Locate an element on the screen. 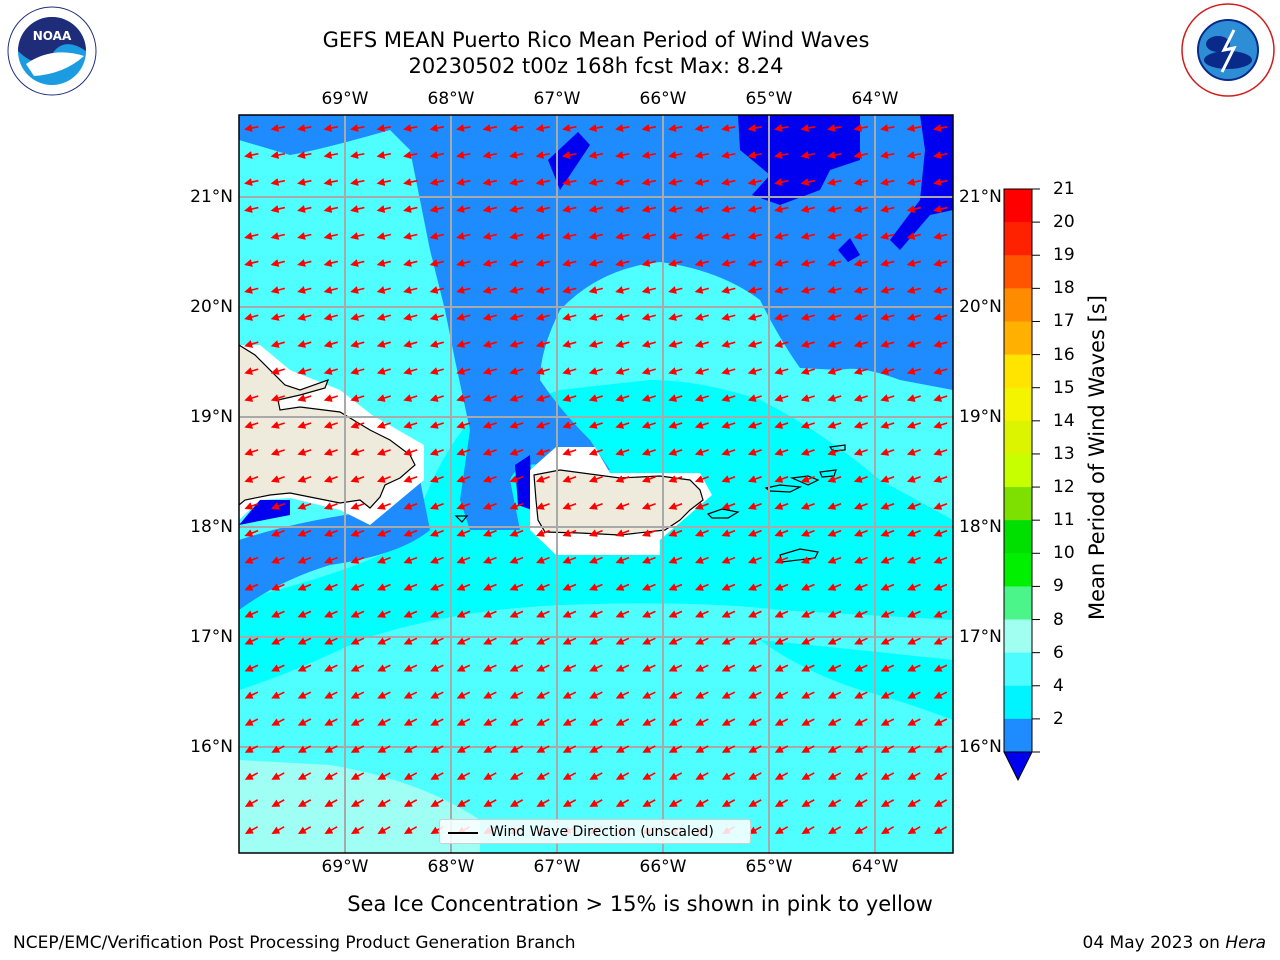 The width and height of the screenshot is (1280, 960). noaa-logo: NOAA is located at coordinates (52, 51).